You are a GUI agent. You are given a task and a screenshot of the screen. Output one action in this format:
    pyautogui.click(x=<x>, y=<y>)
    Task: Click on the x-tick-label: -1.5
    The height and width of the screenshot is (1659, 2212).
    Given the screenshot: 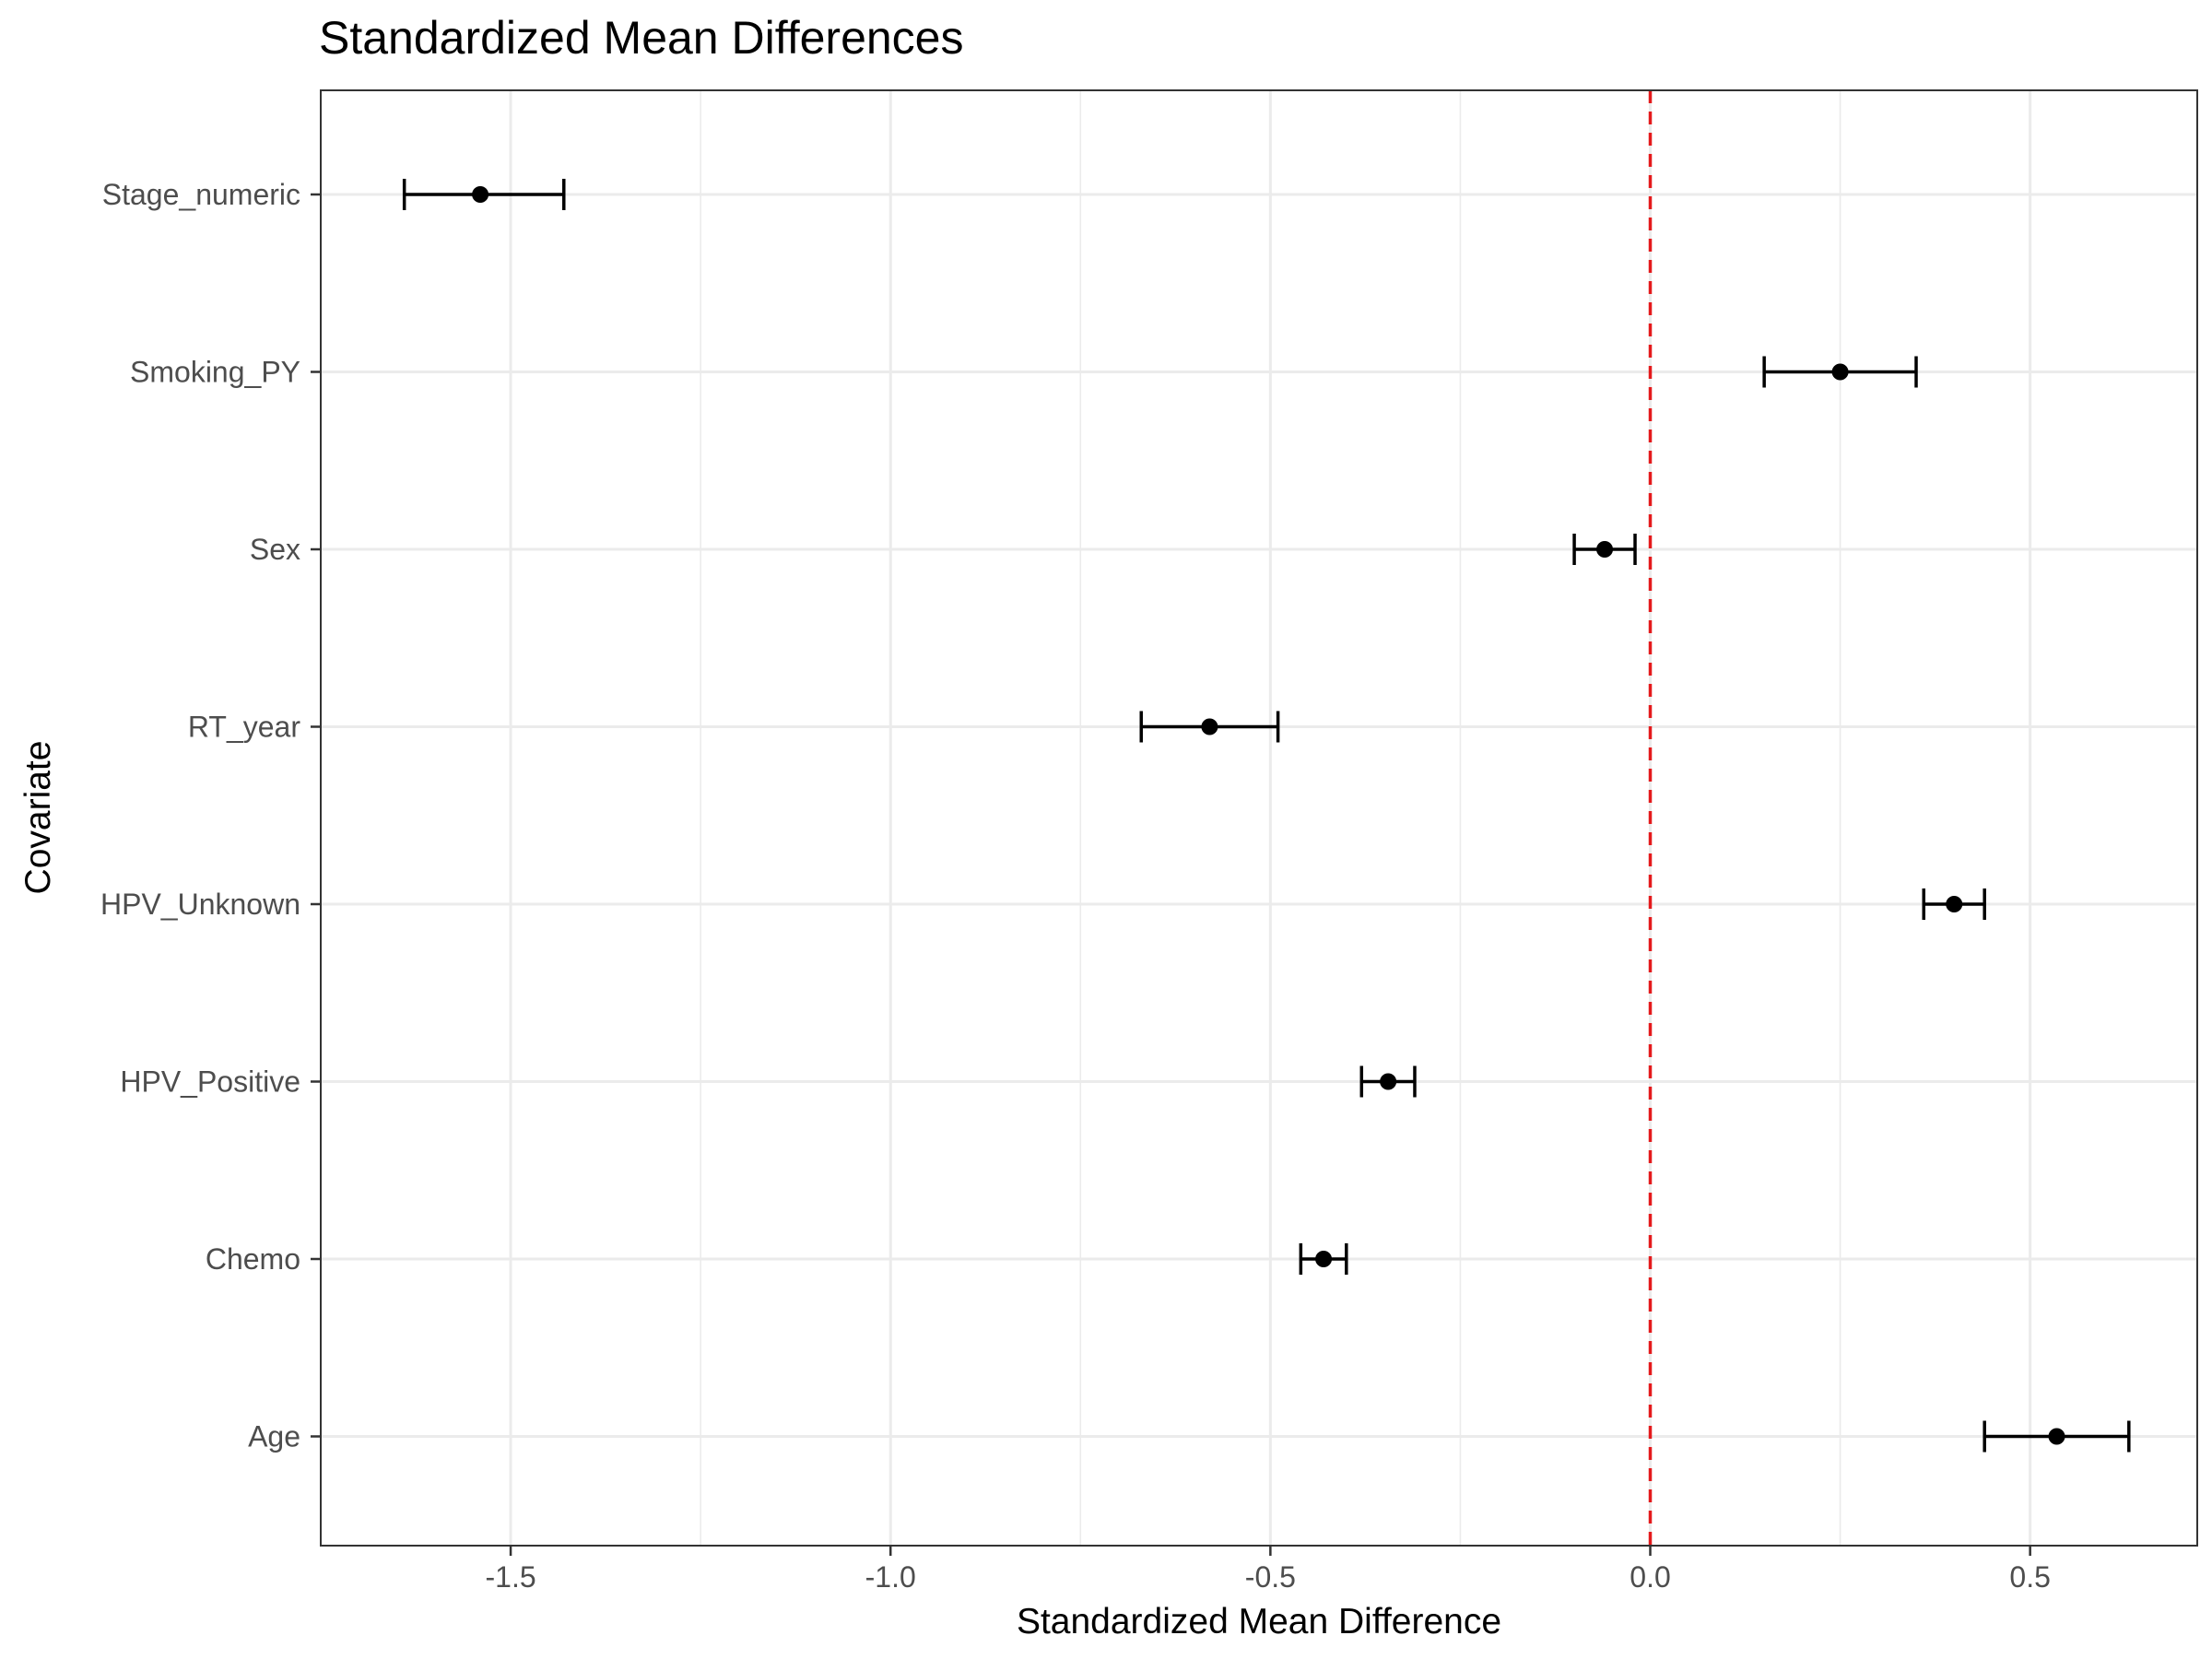 What is the action you would take?
    pyautogui.click(x=511, y=1577)
    